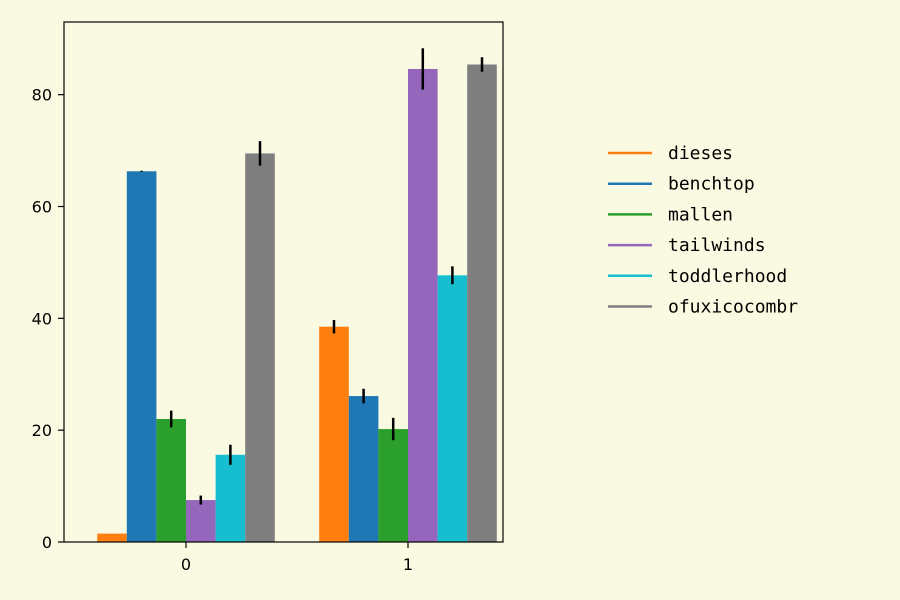  What do you see at coordinates (700, 153) in the screenshot?
I see `legend-label-dieses: dieses` at bounding box center [700, 153].